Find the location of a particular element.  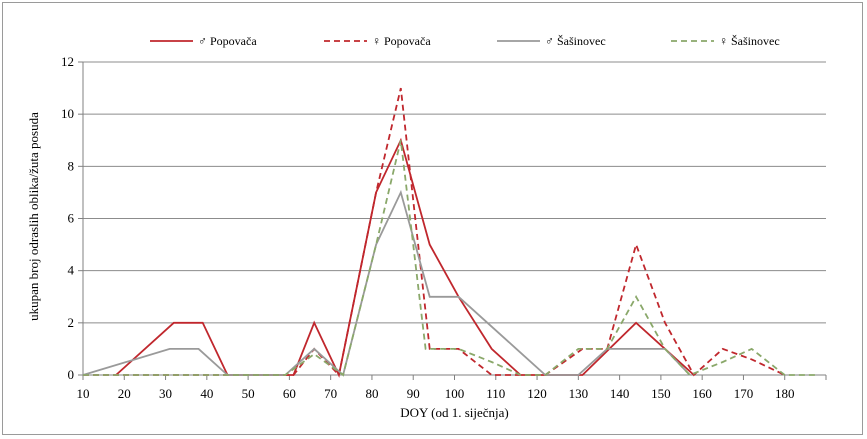

legend-label: ♀ Popovača is located at coordinates (401, 41).